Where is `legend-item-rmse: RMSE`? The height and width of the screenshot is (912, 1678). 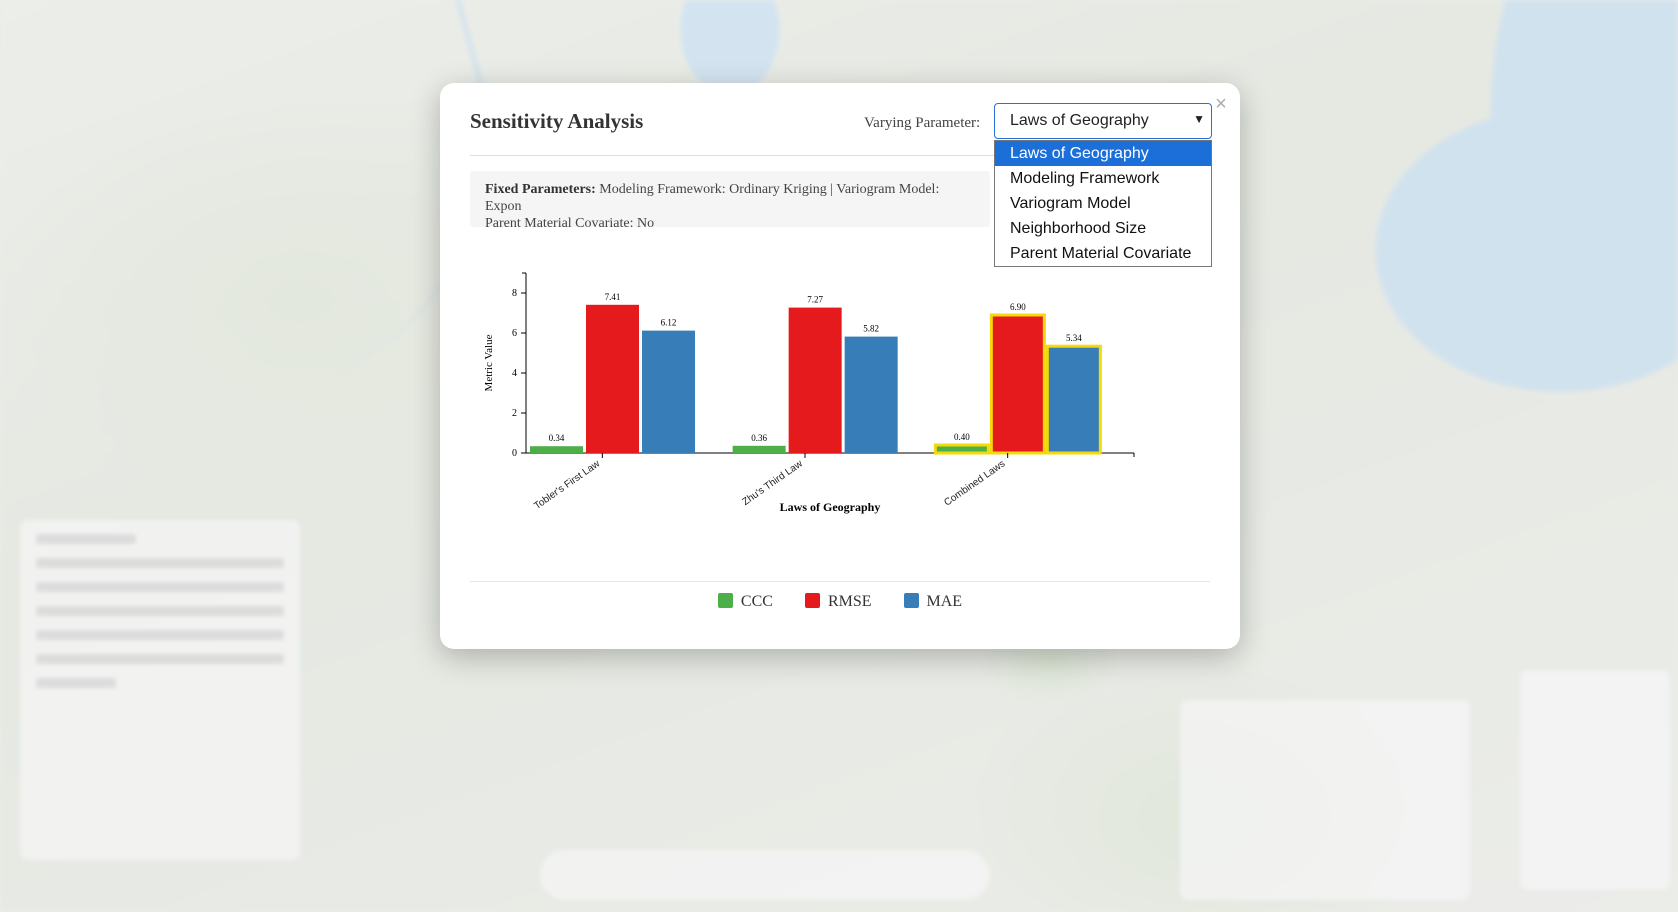 legend-item-rmse: RMSE is located at coordinates (838, 602).